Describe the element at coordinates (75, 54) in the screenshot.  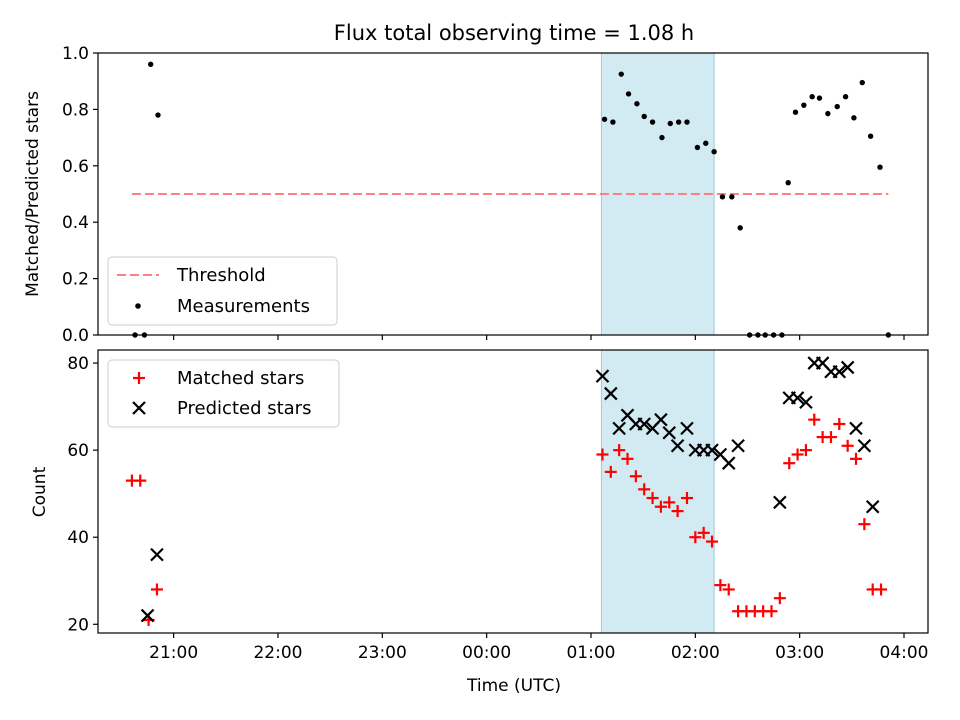
I see `ratio-y-tick-label: 1.0` at that location.